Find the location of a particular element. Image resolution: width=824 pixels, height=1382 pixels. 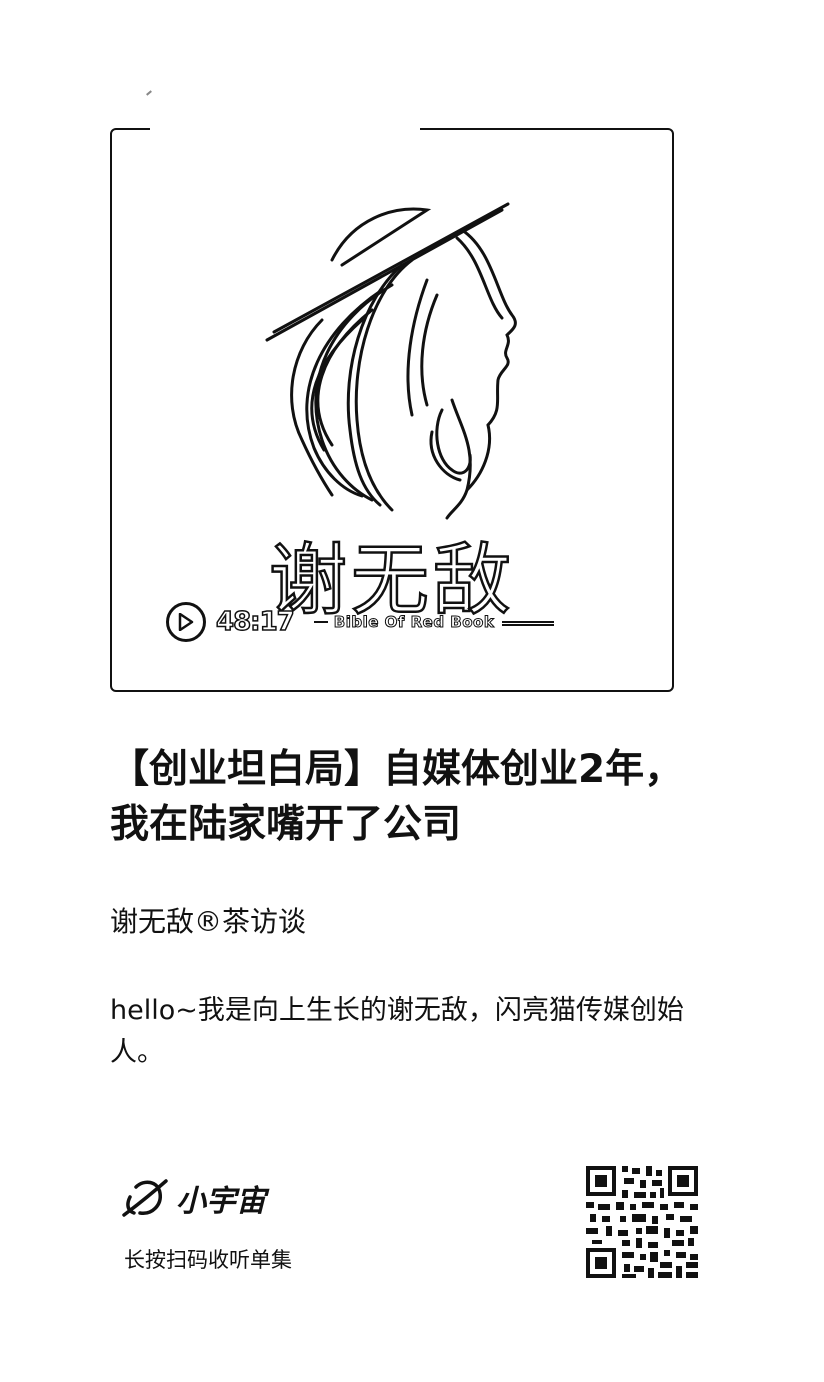

cover-player-bar: 48:17 Bible Of Red Book is located at coordinates (360, 622).